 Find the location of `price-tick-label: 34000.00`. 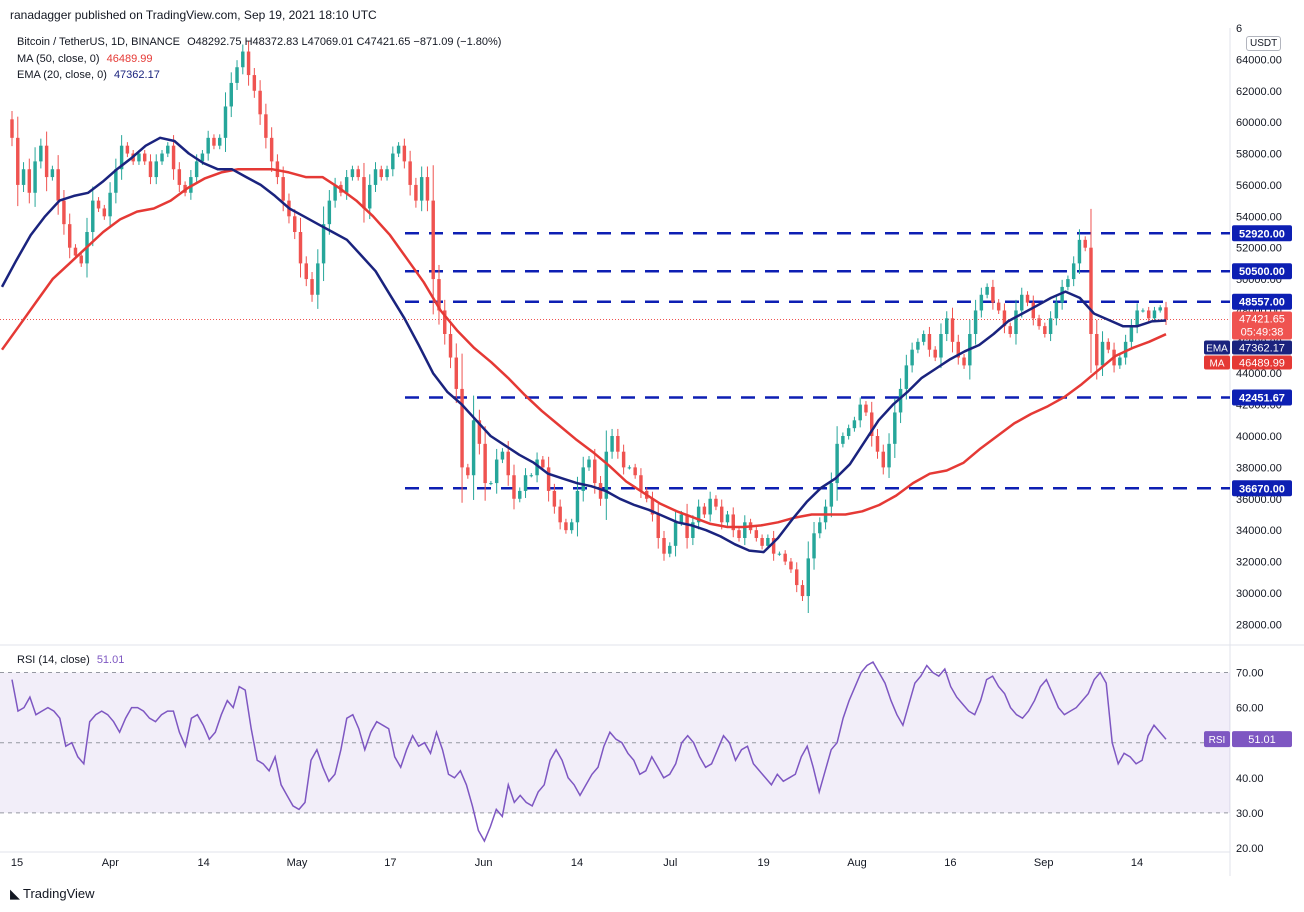

price-tick-label: 34000.00 is located at coordinates (1259, 531).